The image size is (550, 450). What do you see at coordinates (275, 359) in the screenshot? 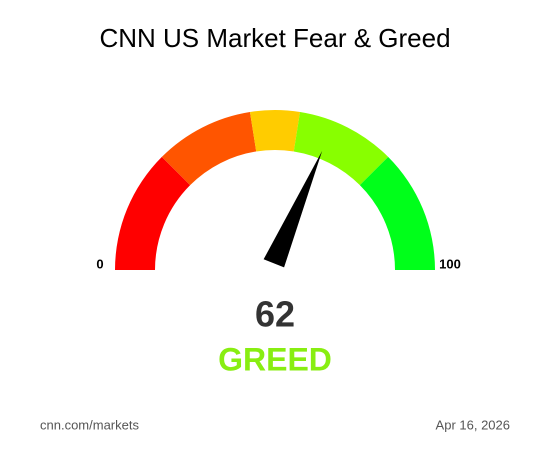
I see `state-label: GREED` at bounding box center [275, 359].